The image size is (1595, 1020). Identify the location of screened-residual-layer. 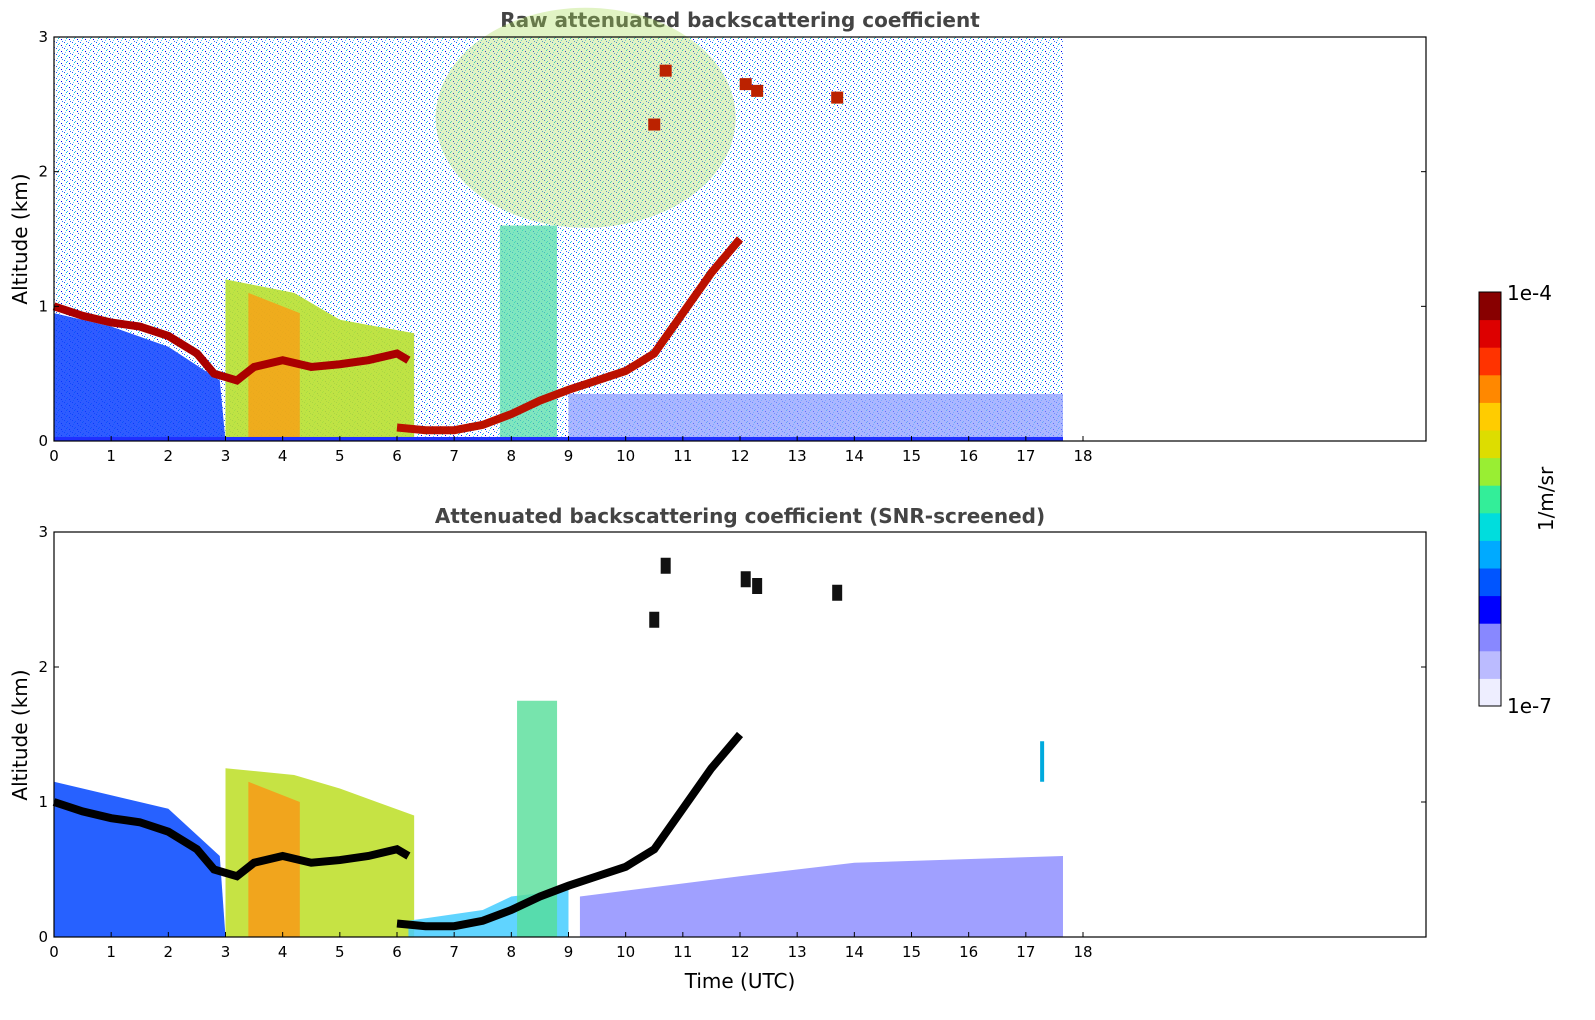
(821, 896).